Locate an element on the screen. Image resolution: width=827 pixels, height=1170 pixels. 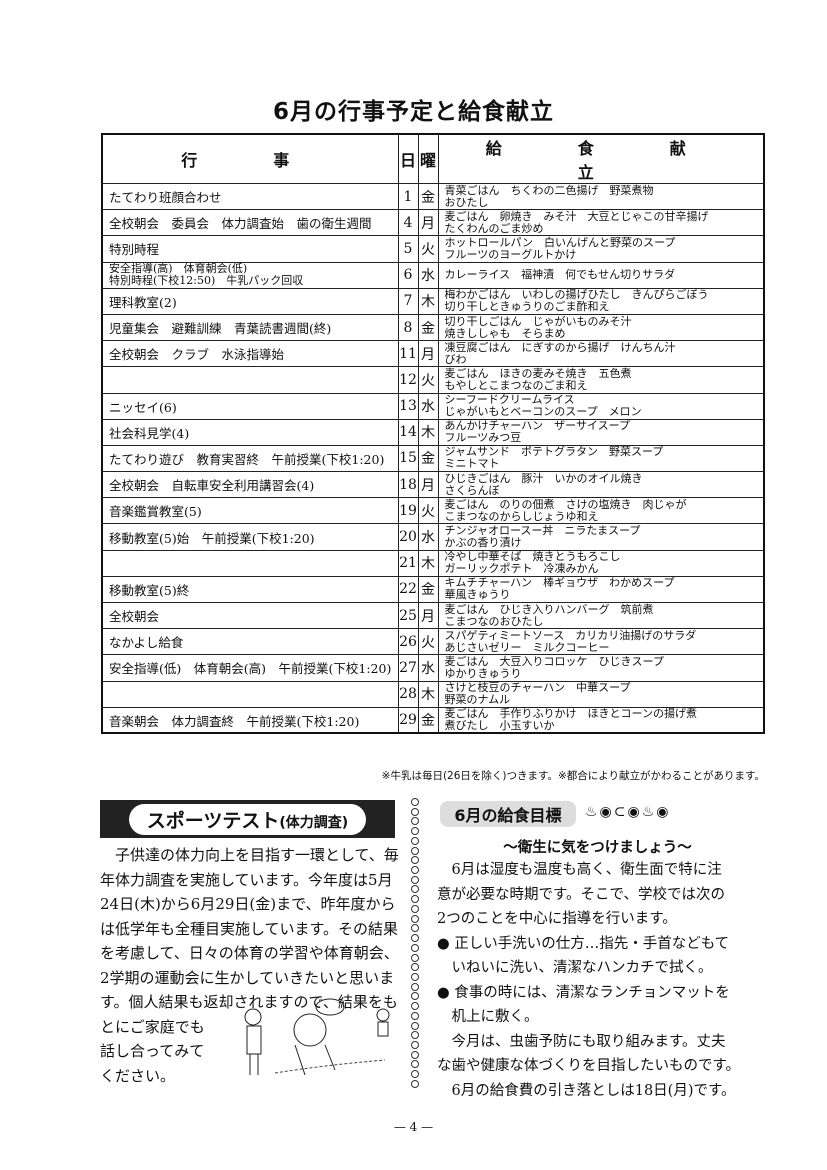
event-cell: 理科教室(2) is located at coordinates (250, 301).